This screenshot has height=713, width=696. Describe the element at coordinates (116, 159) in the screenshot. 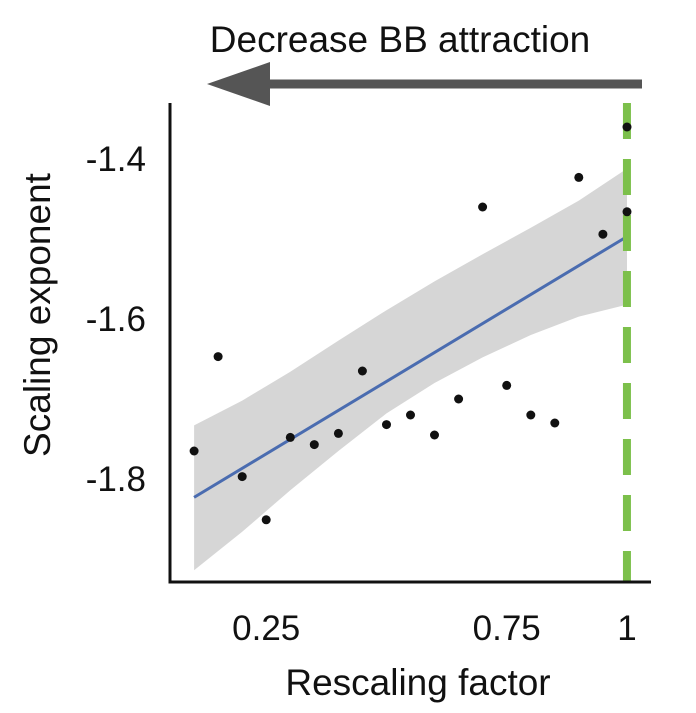

I see `y-tick-label--1.4: -1.4` at that location.